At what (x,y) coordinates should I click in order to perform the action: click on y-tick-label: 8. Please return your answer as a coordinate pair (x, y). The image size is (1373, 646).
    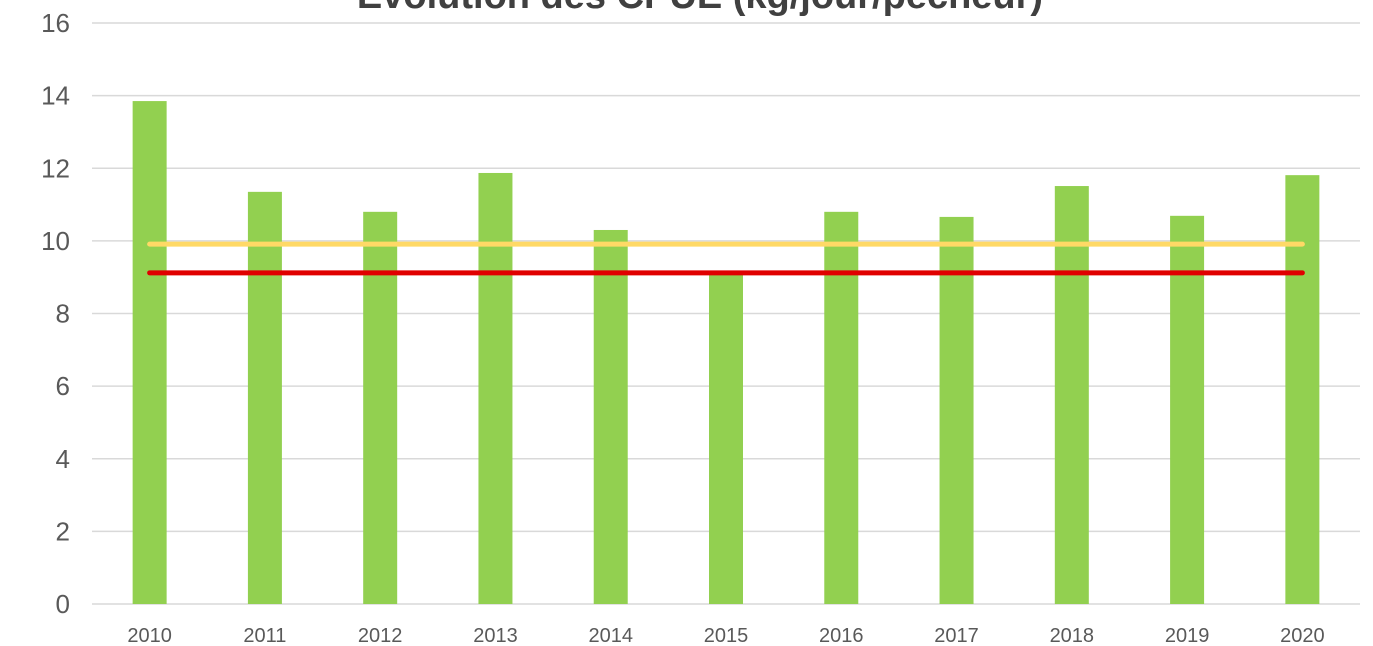
    Looking at the image, I should click on (63, 314).